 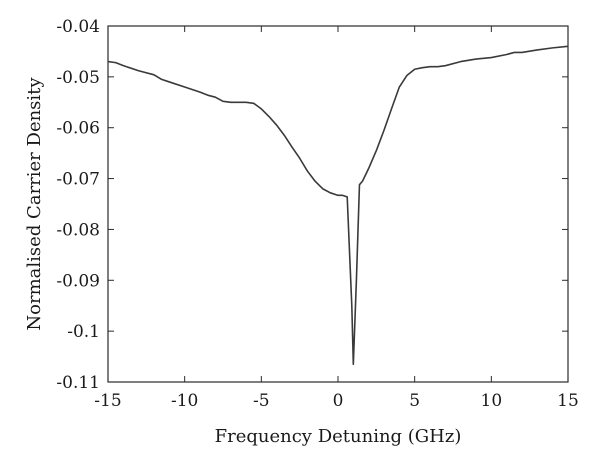 What do you see at coordinates (492, 401) in the screenshot?
I see `x-tick-label: 10` at bounding box center [492, 401].